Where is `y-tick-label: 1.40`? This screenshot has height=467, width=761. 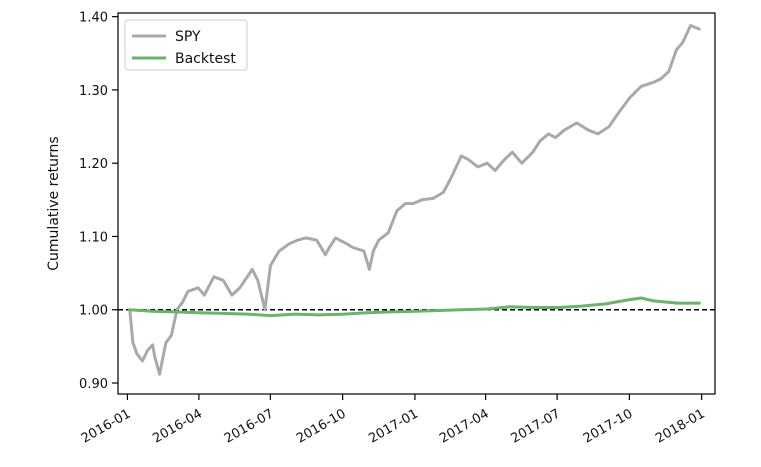
y-tick-label: 1.40 is located at coordinates (93, 18).